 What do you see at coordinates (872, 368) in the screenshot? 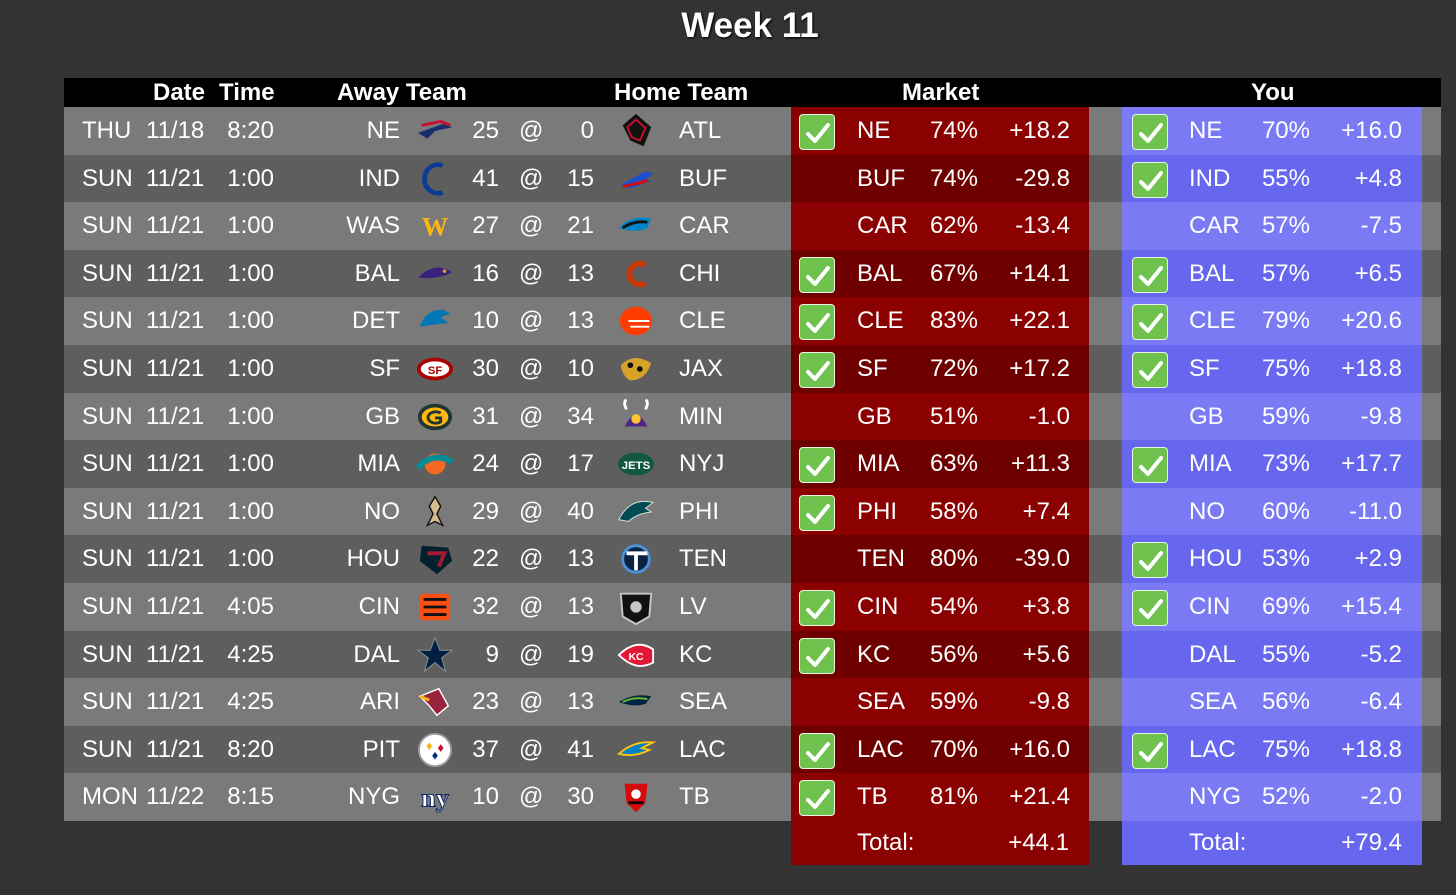
I see `market-pick: SF` at bounding box center [872, 368].